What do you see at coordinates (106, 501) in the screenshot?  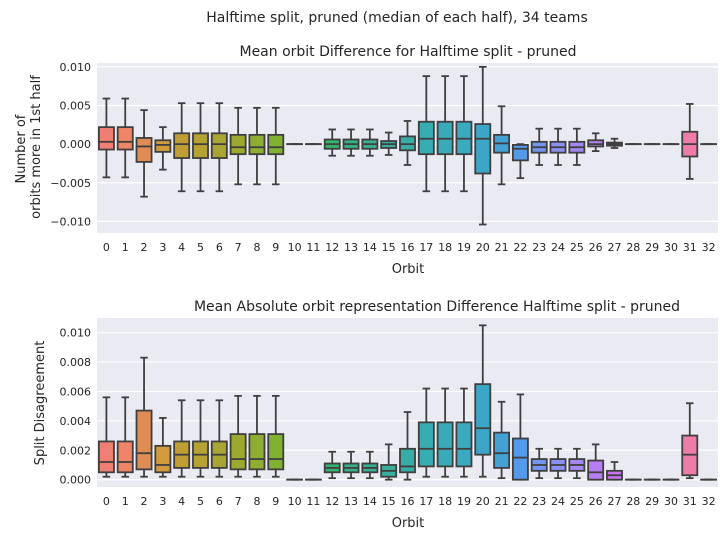 I see `bottom-x-tick-label: 0` at bounding box center [106, 501].